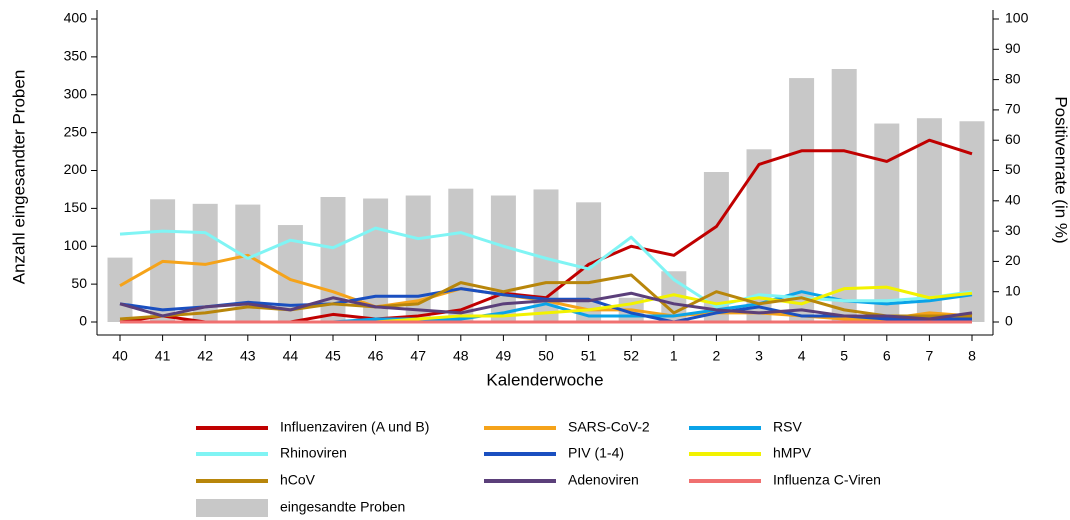 The image size is (1070, 520). Describe the element at coordinates (1013, 200) in the screenshot. I see `y2-tick-label: 40` at that location.